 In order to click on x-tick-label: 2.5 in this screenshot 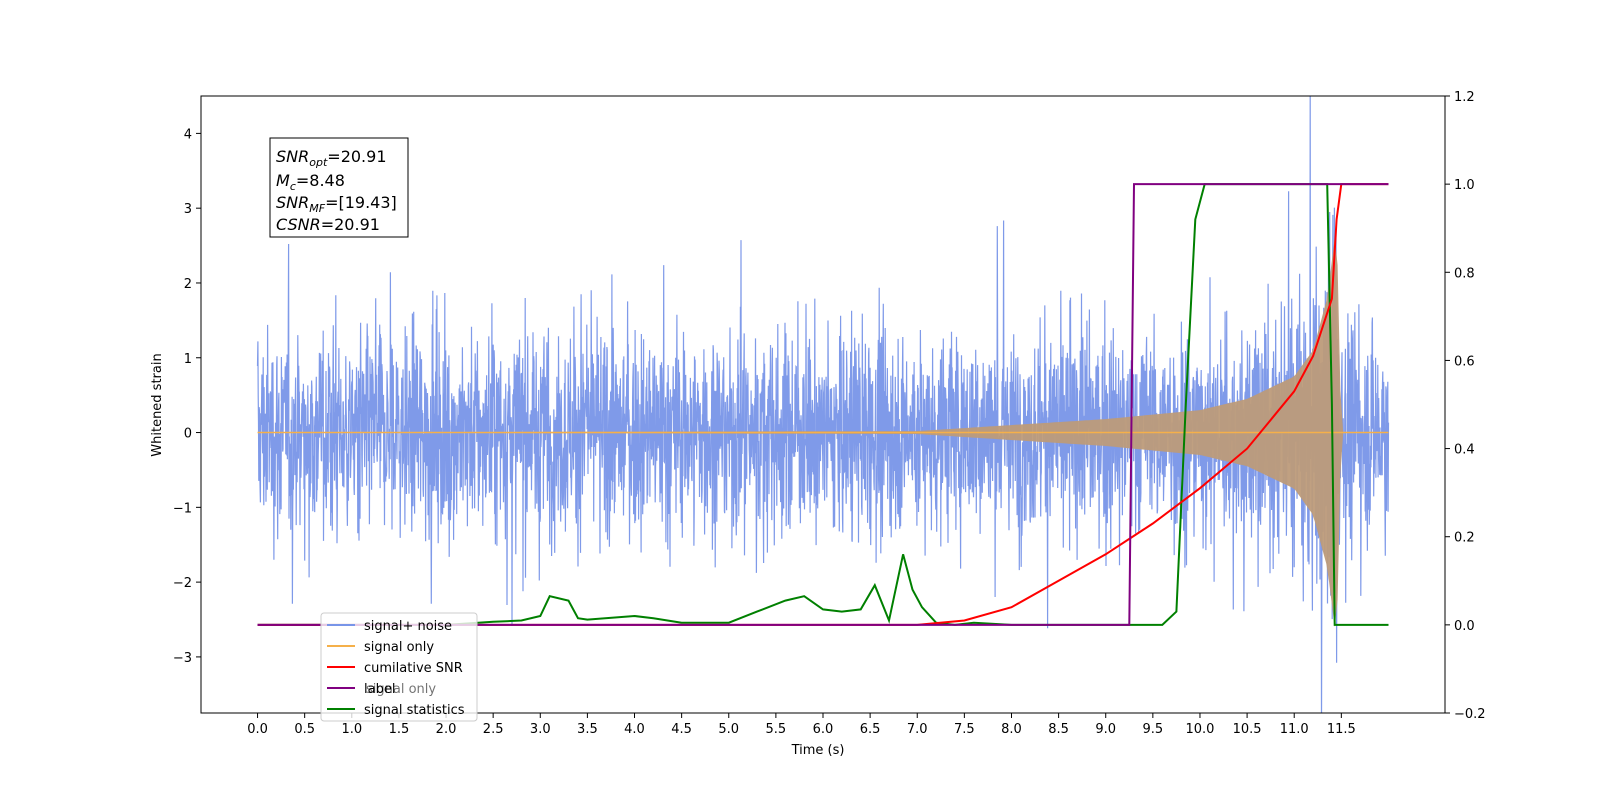, I will do `click(493, 729)`.